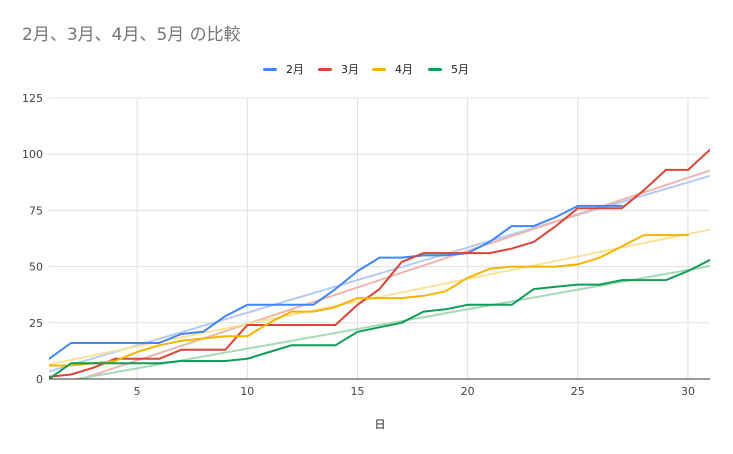 This screenshot has height=454, width=733. Describe the element at coordinates (578, 391) in the screenshot. I see `x-tick-label: 25` at that location.